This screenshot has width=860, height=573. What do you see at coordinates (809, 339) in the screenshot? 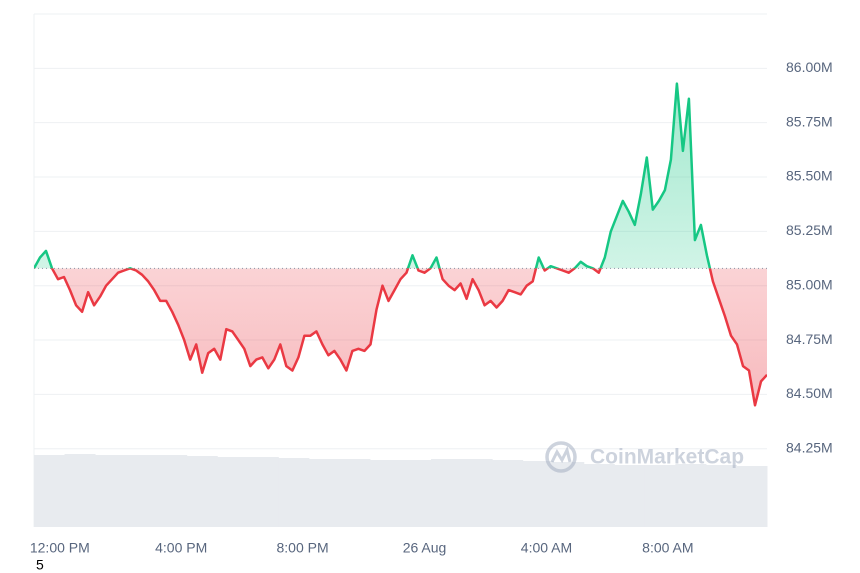
I see `y-tick-label: 84.75M` at bounding box center [809, 339].